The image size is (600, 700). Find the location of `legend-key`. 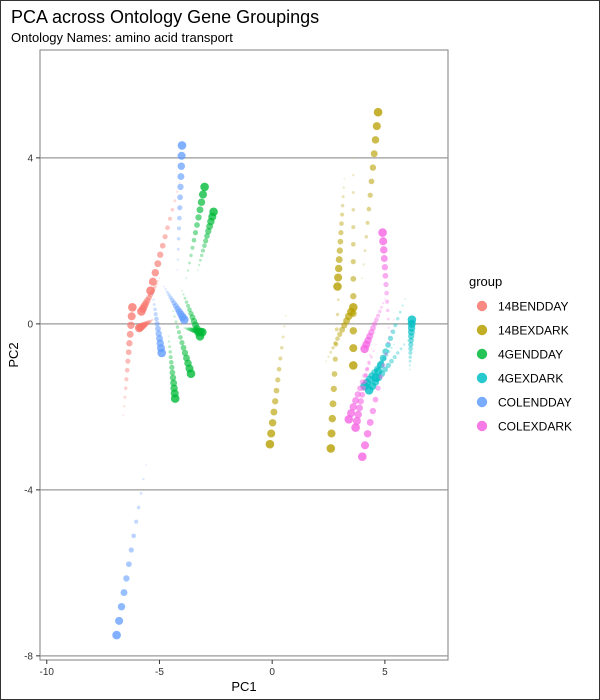

legend-key is located at coordinates (482, 402).